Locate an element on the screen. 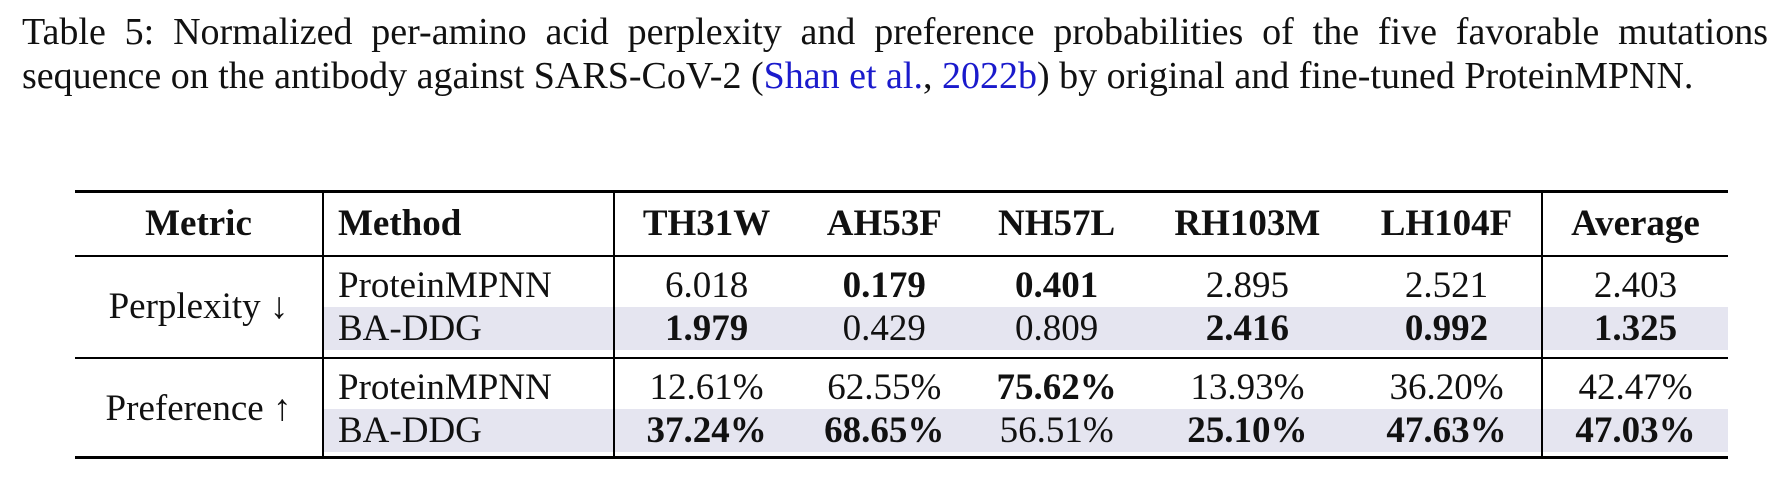 The width and height of the screenshot is (1781, 487). value-cell: 0.401 is located at coordinates (1057, 285).